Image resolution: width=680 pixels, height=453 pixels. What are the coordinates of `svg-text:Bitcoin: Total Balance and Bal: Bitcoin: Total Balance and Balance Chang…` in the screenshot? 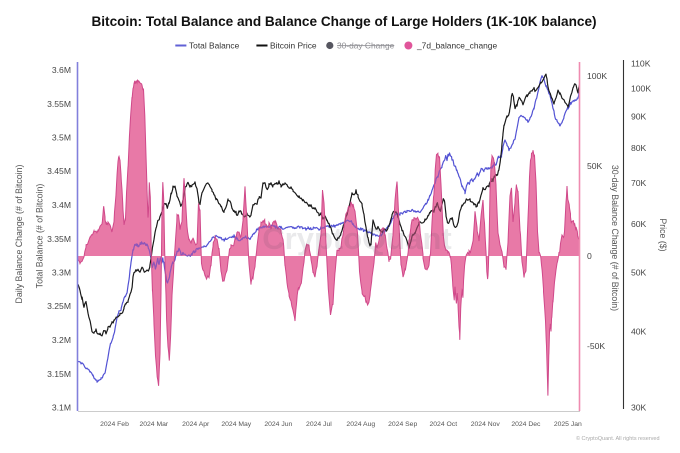 It's located at (343, 21).